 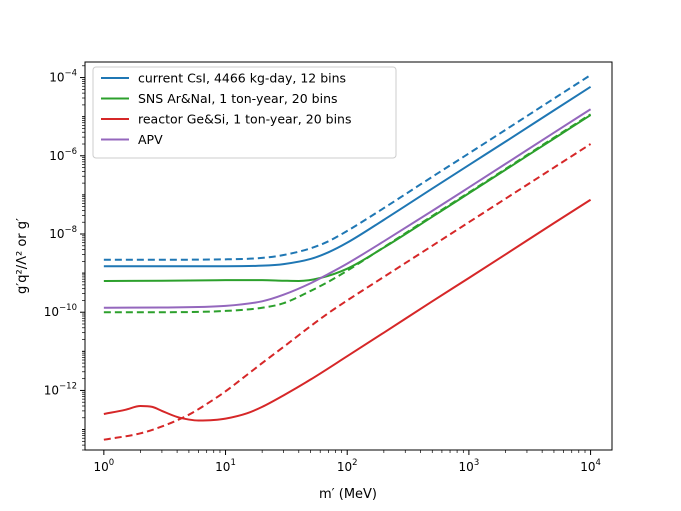 I want to click on y-tick-label: 10⁻⁴, so click(x=63, y=77).